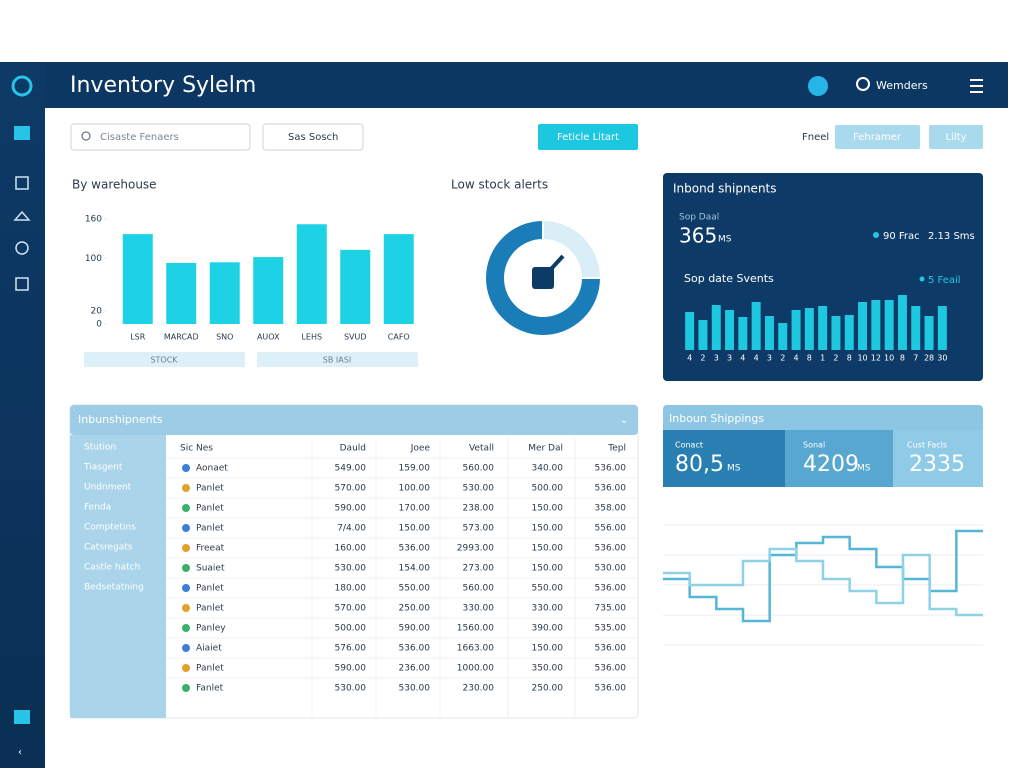 This screenshot has width=1024, height=772. What do you see at coordinates (901, 236) in the screenshot?
I see `panel-stat: 90 Frac` at bounding box center [901, 236].